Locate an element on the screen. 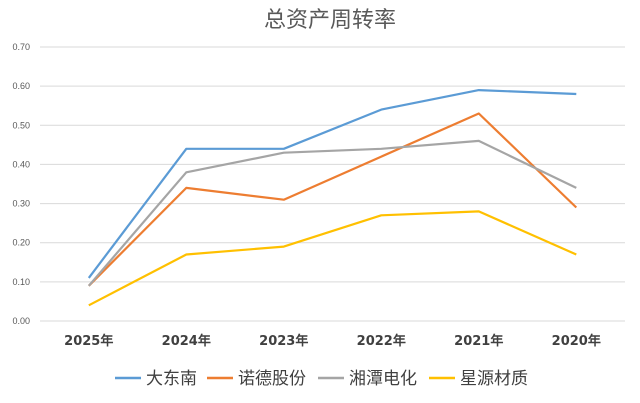 This screenshot has width=640, height=403. y-tick-label: 0.30 is located at coordinates (21, 204).